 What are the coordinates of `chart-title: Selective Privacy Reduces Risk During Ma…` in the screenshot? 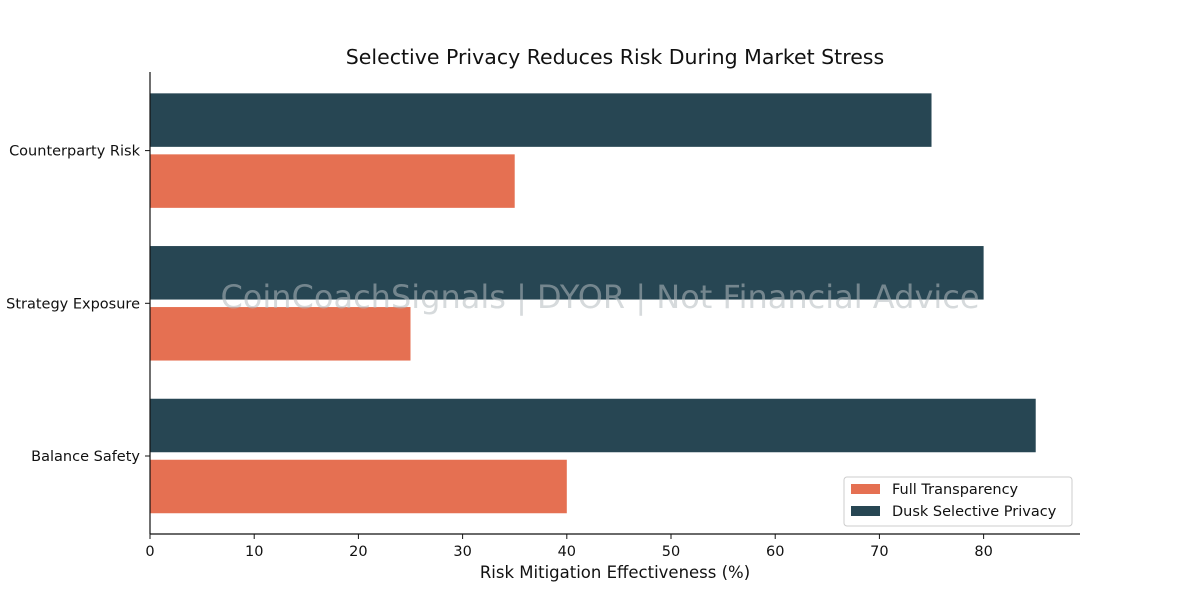 It's located at (615, 57).